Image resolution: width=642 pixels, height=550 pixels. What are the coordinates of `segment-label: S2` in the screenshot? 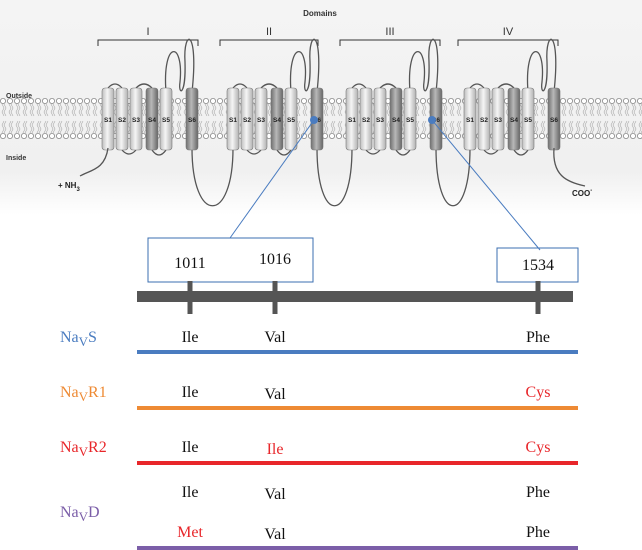 It's located at (122, 120).